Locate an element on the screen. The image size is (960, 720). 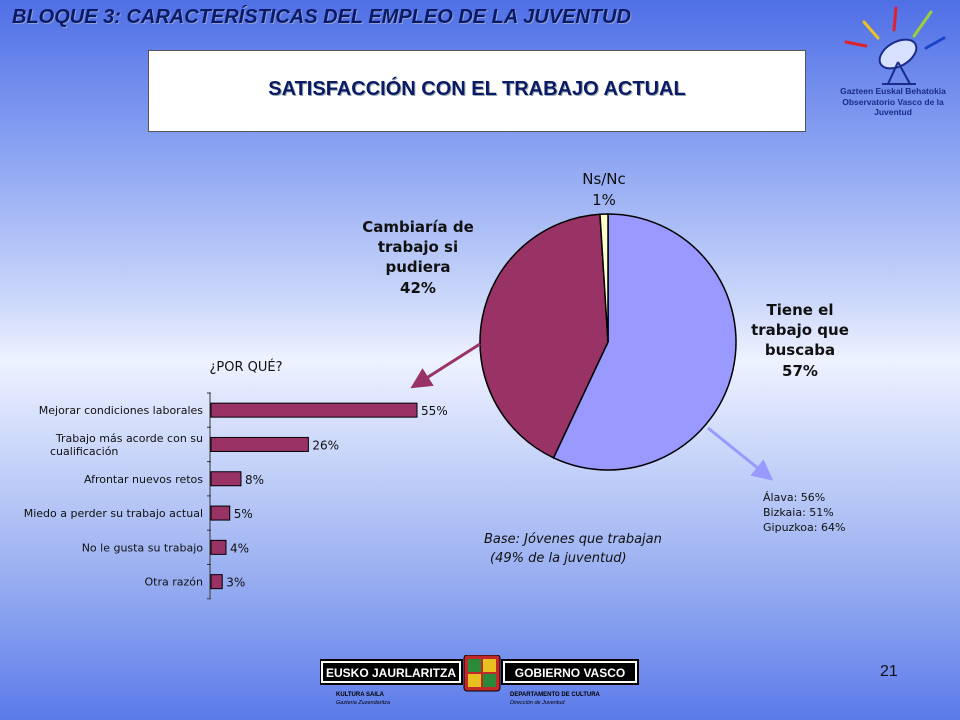
bar-category-label-2-0: Afrontar nuevos retos is located at coordinates (143, 479).